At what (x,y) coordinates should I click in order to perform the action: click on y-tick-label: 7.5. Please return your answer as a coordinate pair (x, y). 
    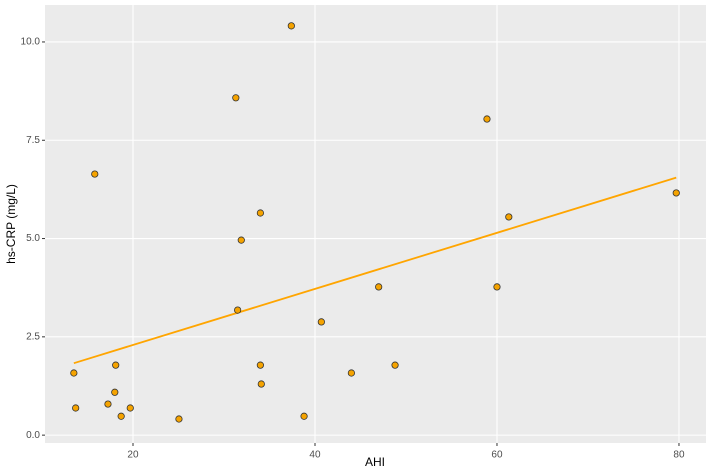
    Looking at the image, I should click on (33, 140).